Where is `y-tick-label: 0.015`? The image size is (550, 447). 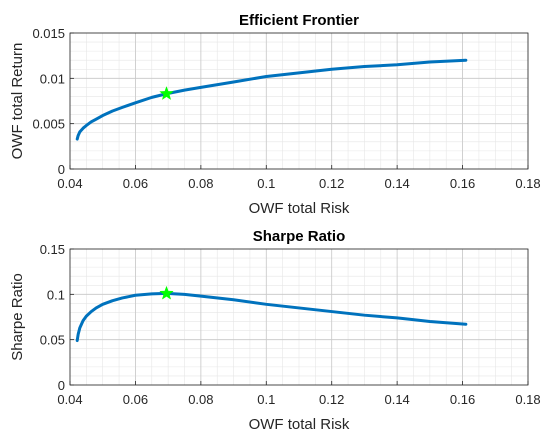 y-tick-label: 0.015 is located at coordinates (48, 33).